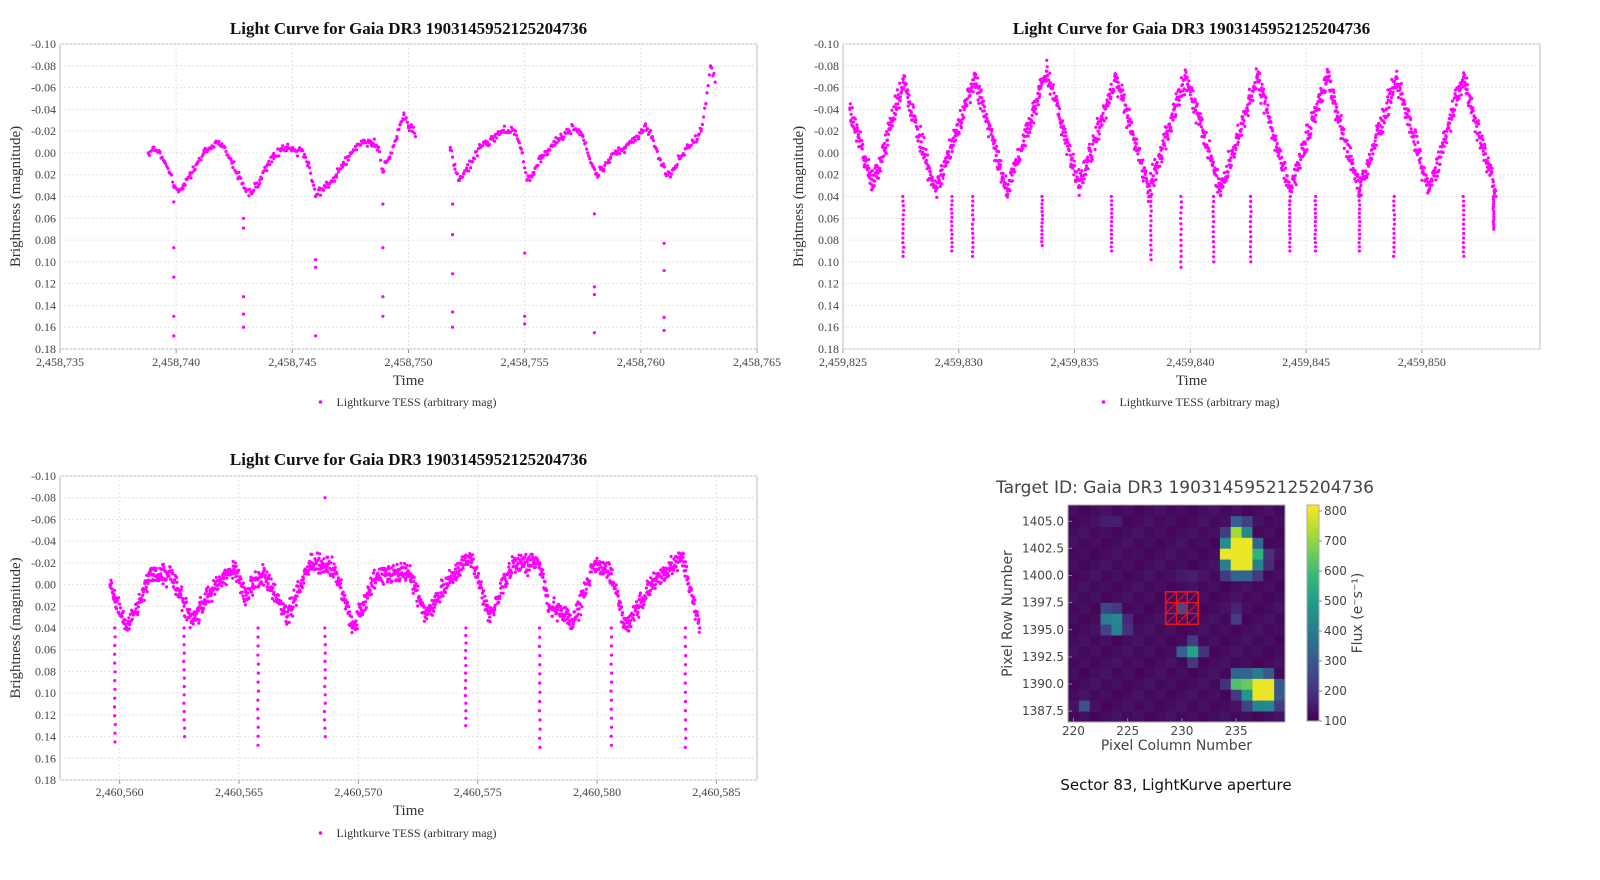  Describe the element at coordinates (1335, 721) in the screenshot. I see `colorbar-tick-label: 100` at that location.